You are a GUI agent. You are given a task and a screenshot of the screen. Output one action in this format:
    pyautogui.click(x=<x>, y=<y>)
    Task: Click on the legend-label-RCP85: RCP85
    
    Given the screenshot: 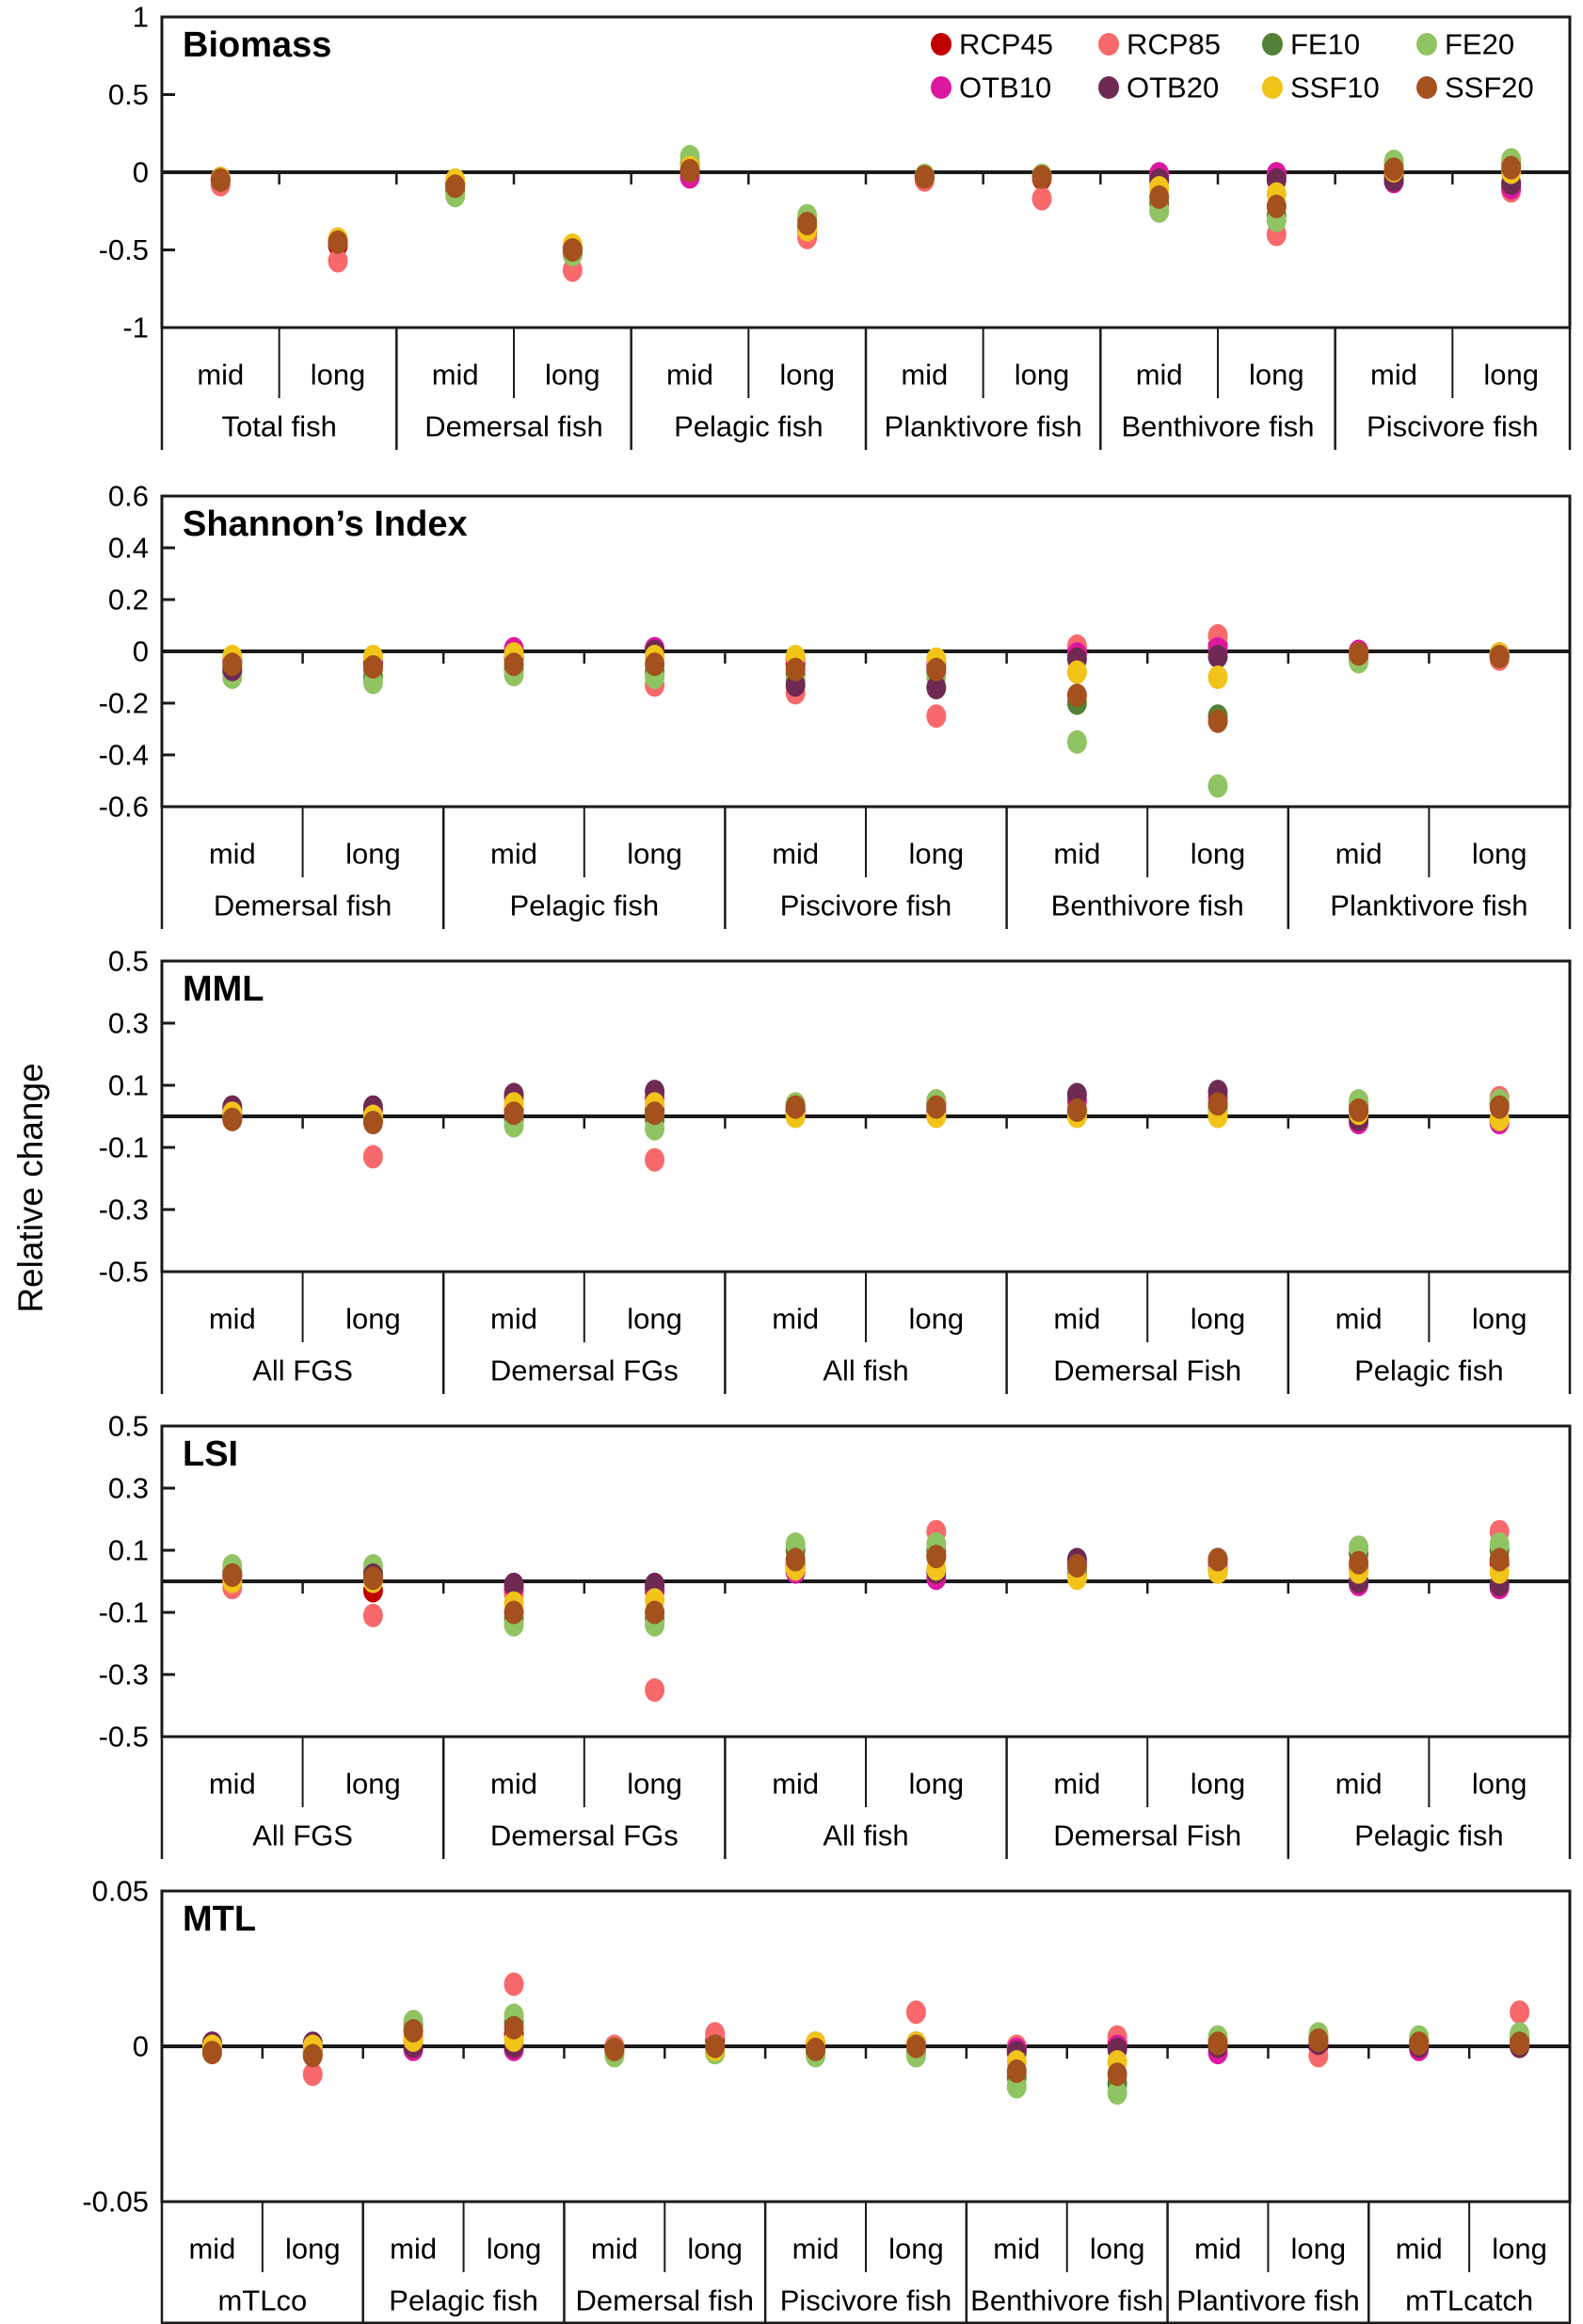 What is the action you would take?
    pyautogui.click(x=1174, y=44)
    